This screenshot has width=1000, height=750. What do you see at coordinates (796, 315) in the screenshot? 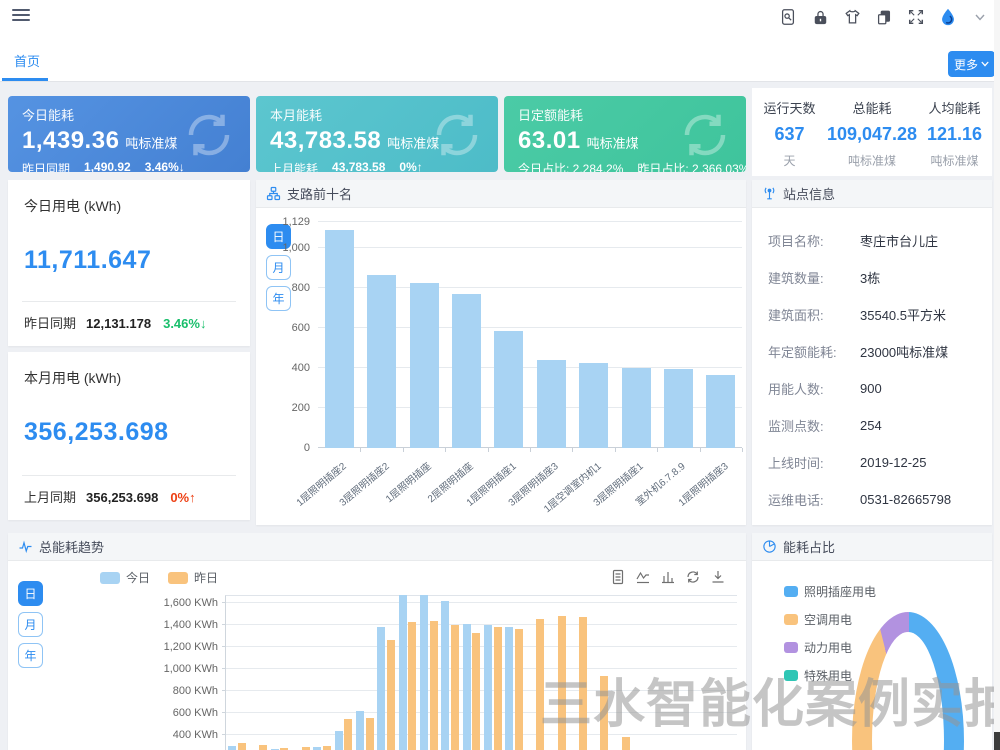
I see `site-info-label: 建筑面积:` at bounding box center [796, 315].